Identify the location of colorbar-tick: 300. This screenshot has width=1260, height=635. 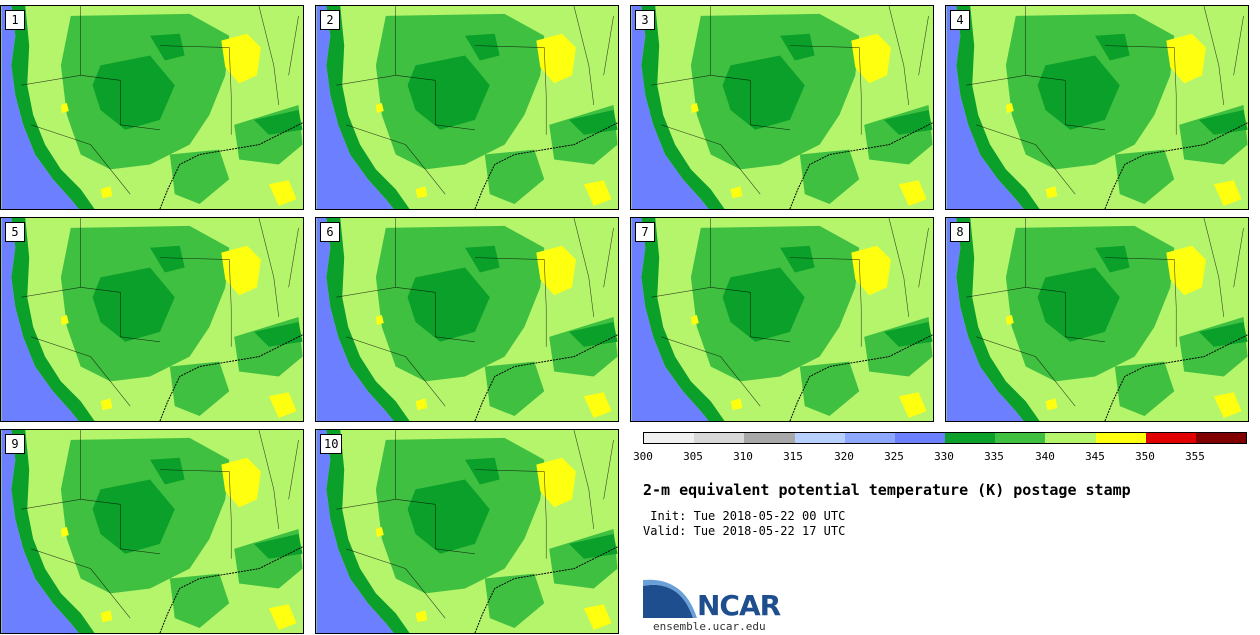
(643, 456).